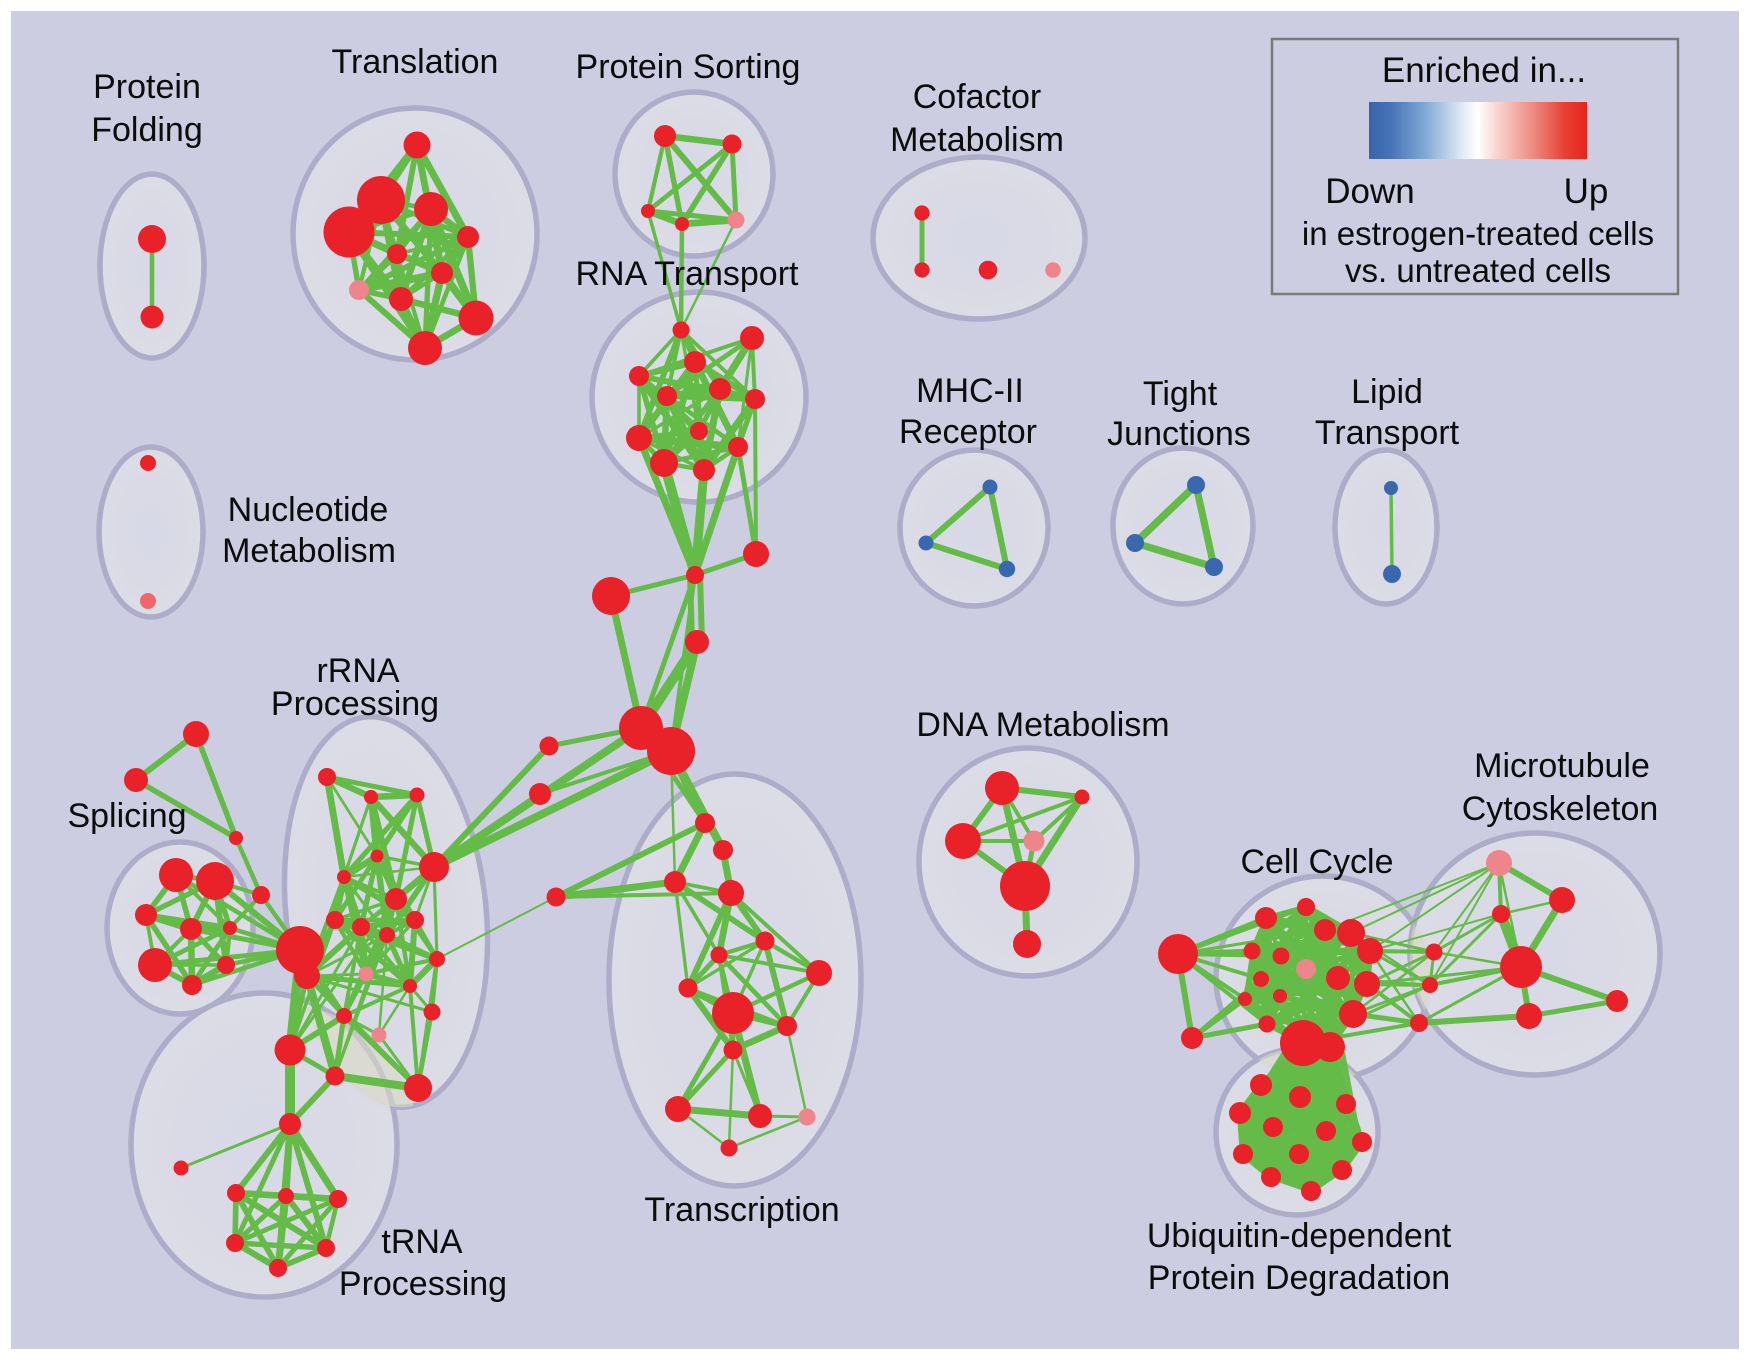 Image resolution: width=1750 pixels, height=1365 pixels. What do you see at coordinates (970, 391) in the screenshot?
I see `svg-text: MHC-II` at bounding box center [970, 391].